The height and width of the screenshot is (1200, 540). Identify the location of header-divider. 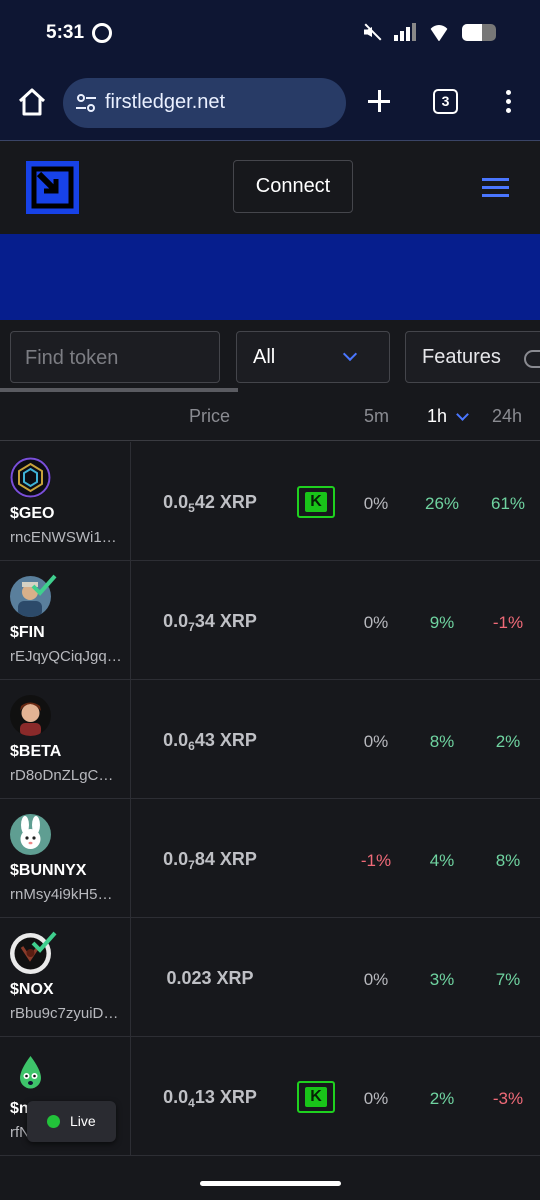
(270, 440).